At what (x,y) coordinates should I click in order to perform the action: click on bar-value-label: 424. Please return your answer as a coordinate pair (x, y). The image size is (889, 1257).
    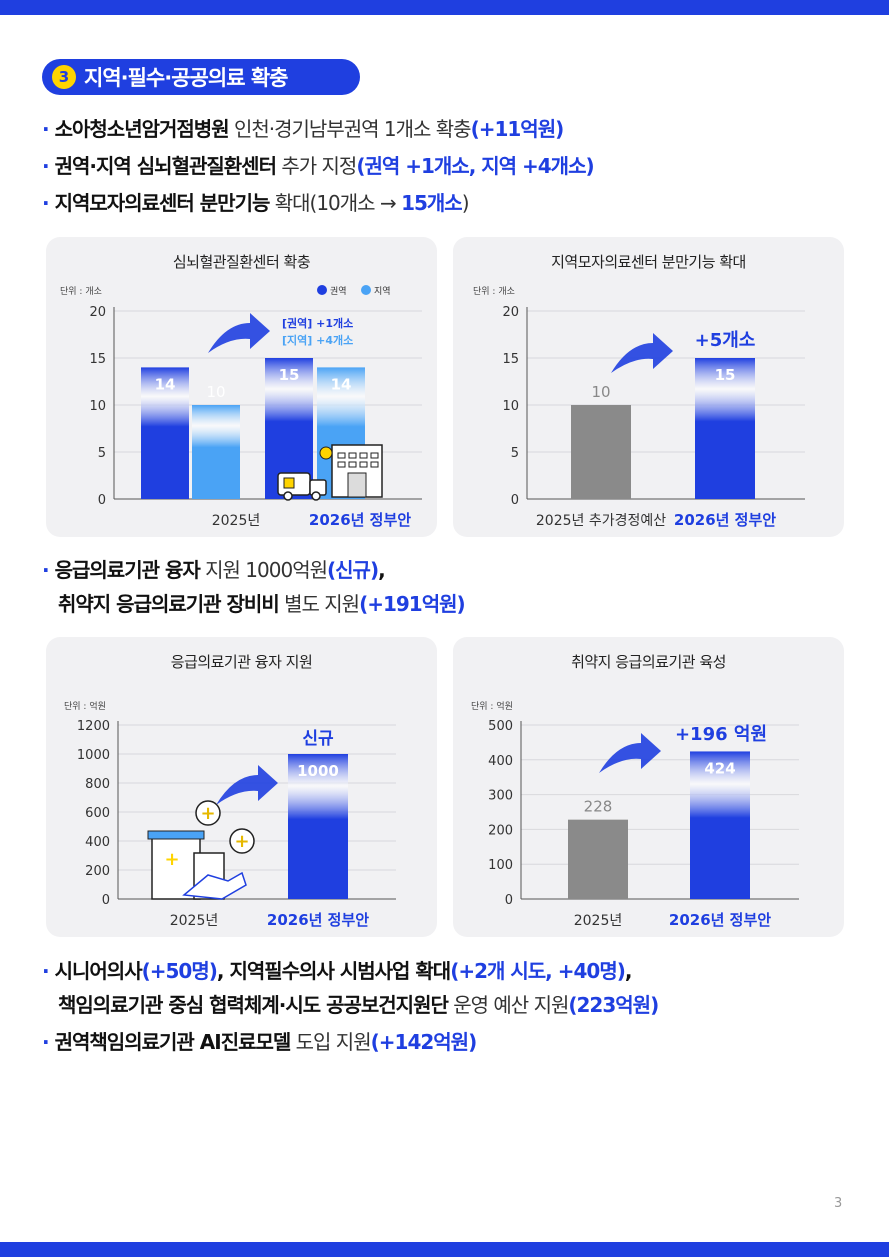
    Looking at the image, I should click on (719, 768).